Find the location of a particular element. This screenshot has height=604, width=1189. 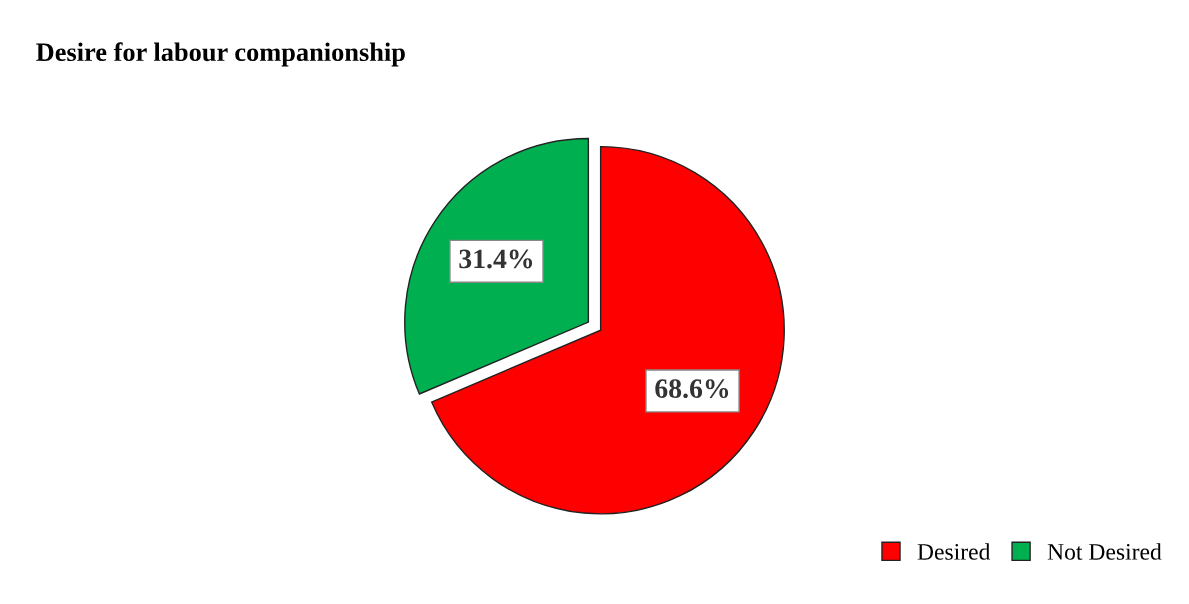

data-label: 68.6% is located at coordinates (692, 389).